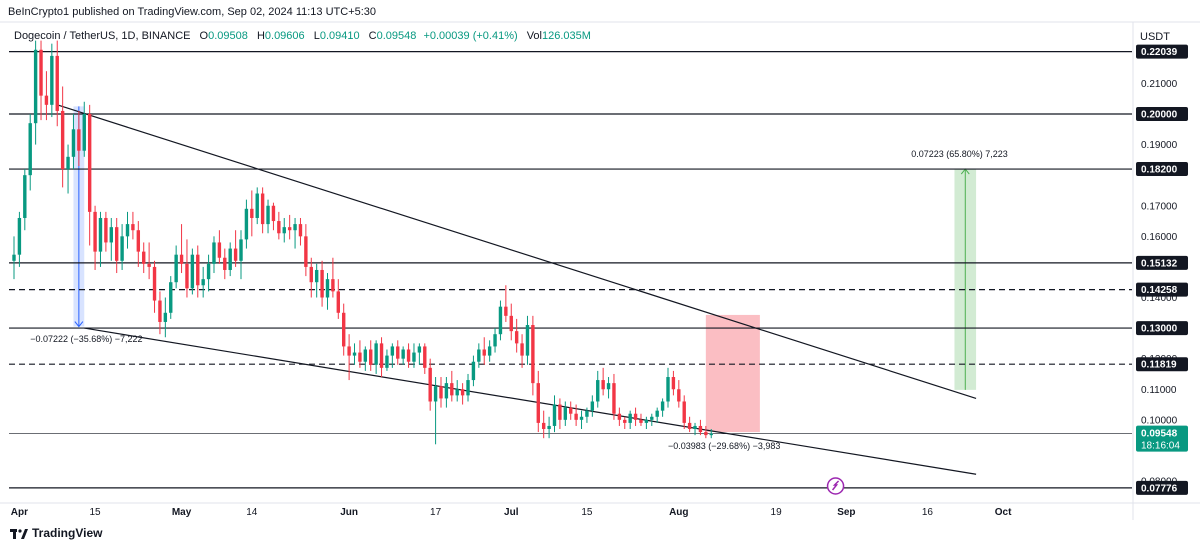 Image resolution: width=1200 pixels, height=551 pixels. Describe the element at coordinates (1003, 512) in the screenshot. I see `time-tick-label: Oct` at that location.